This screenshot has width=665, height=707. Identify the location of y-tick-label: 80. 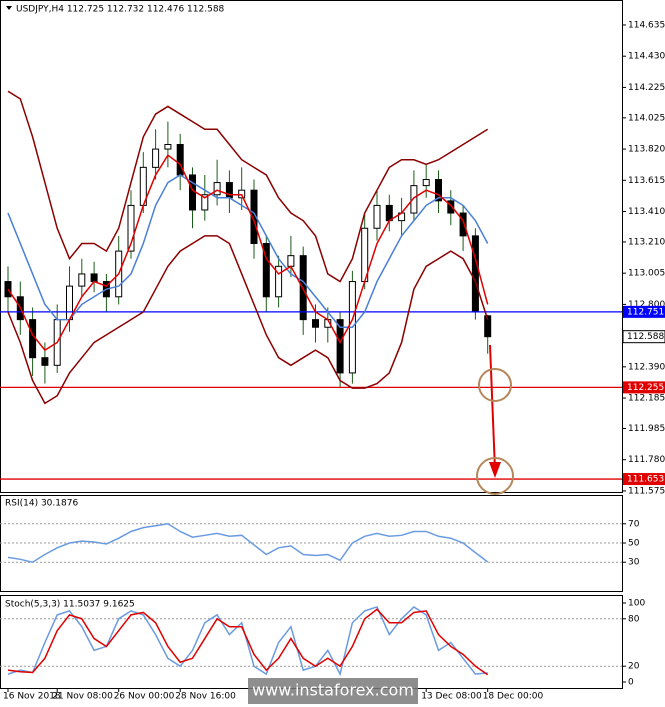
(634, 619).